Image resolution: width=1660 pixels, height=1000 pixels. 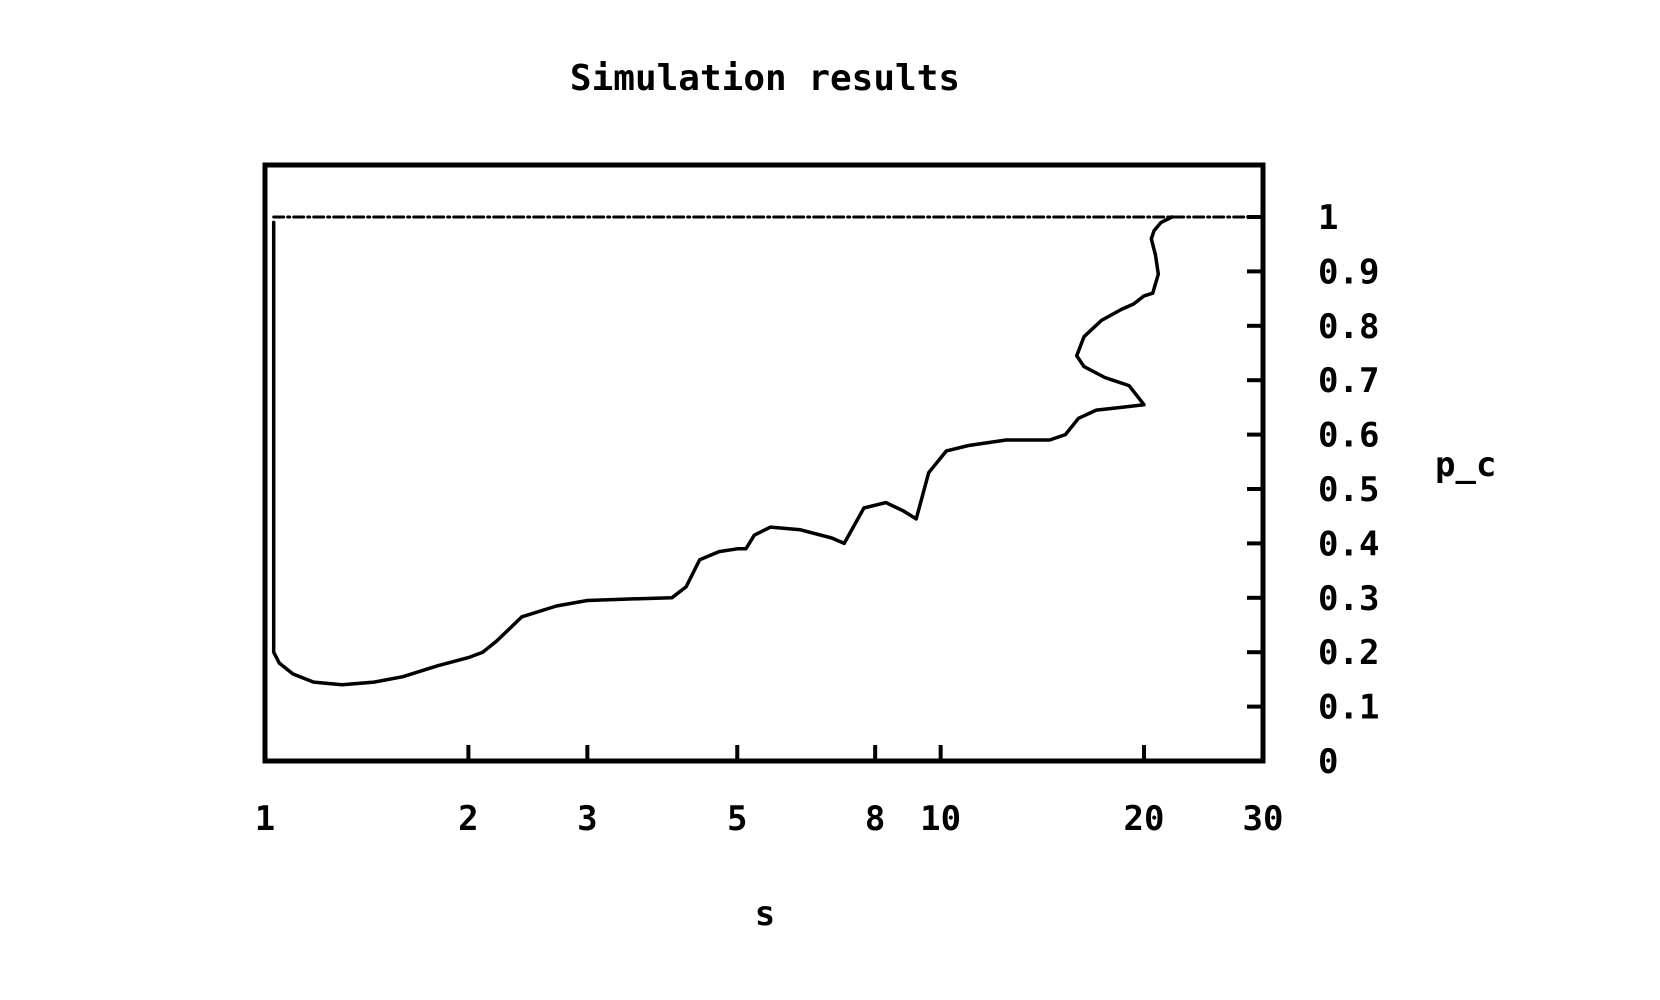 What do you see at coordinates (1348, 327) in the screenshot?
I see `y-tick-label-0.8: 0.8` at bounding box center [1348, 327].